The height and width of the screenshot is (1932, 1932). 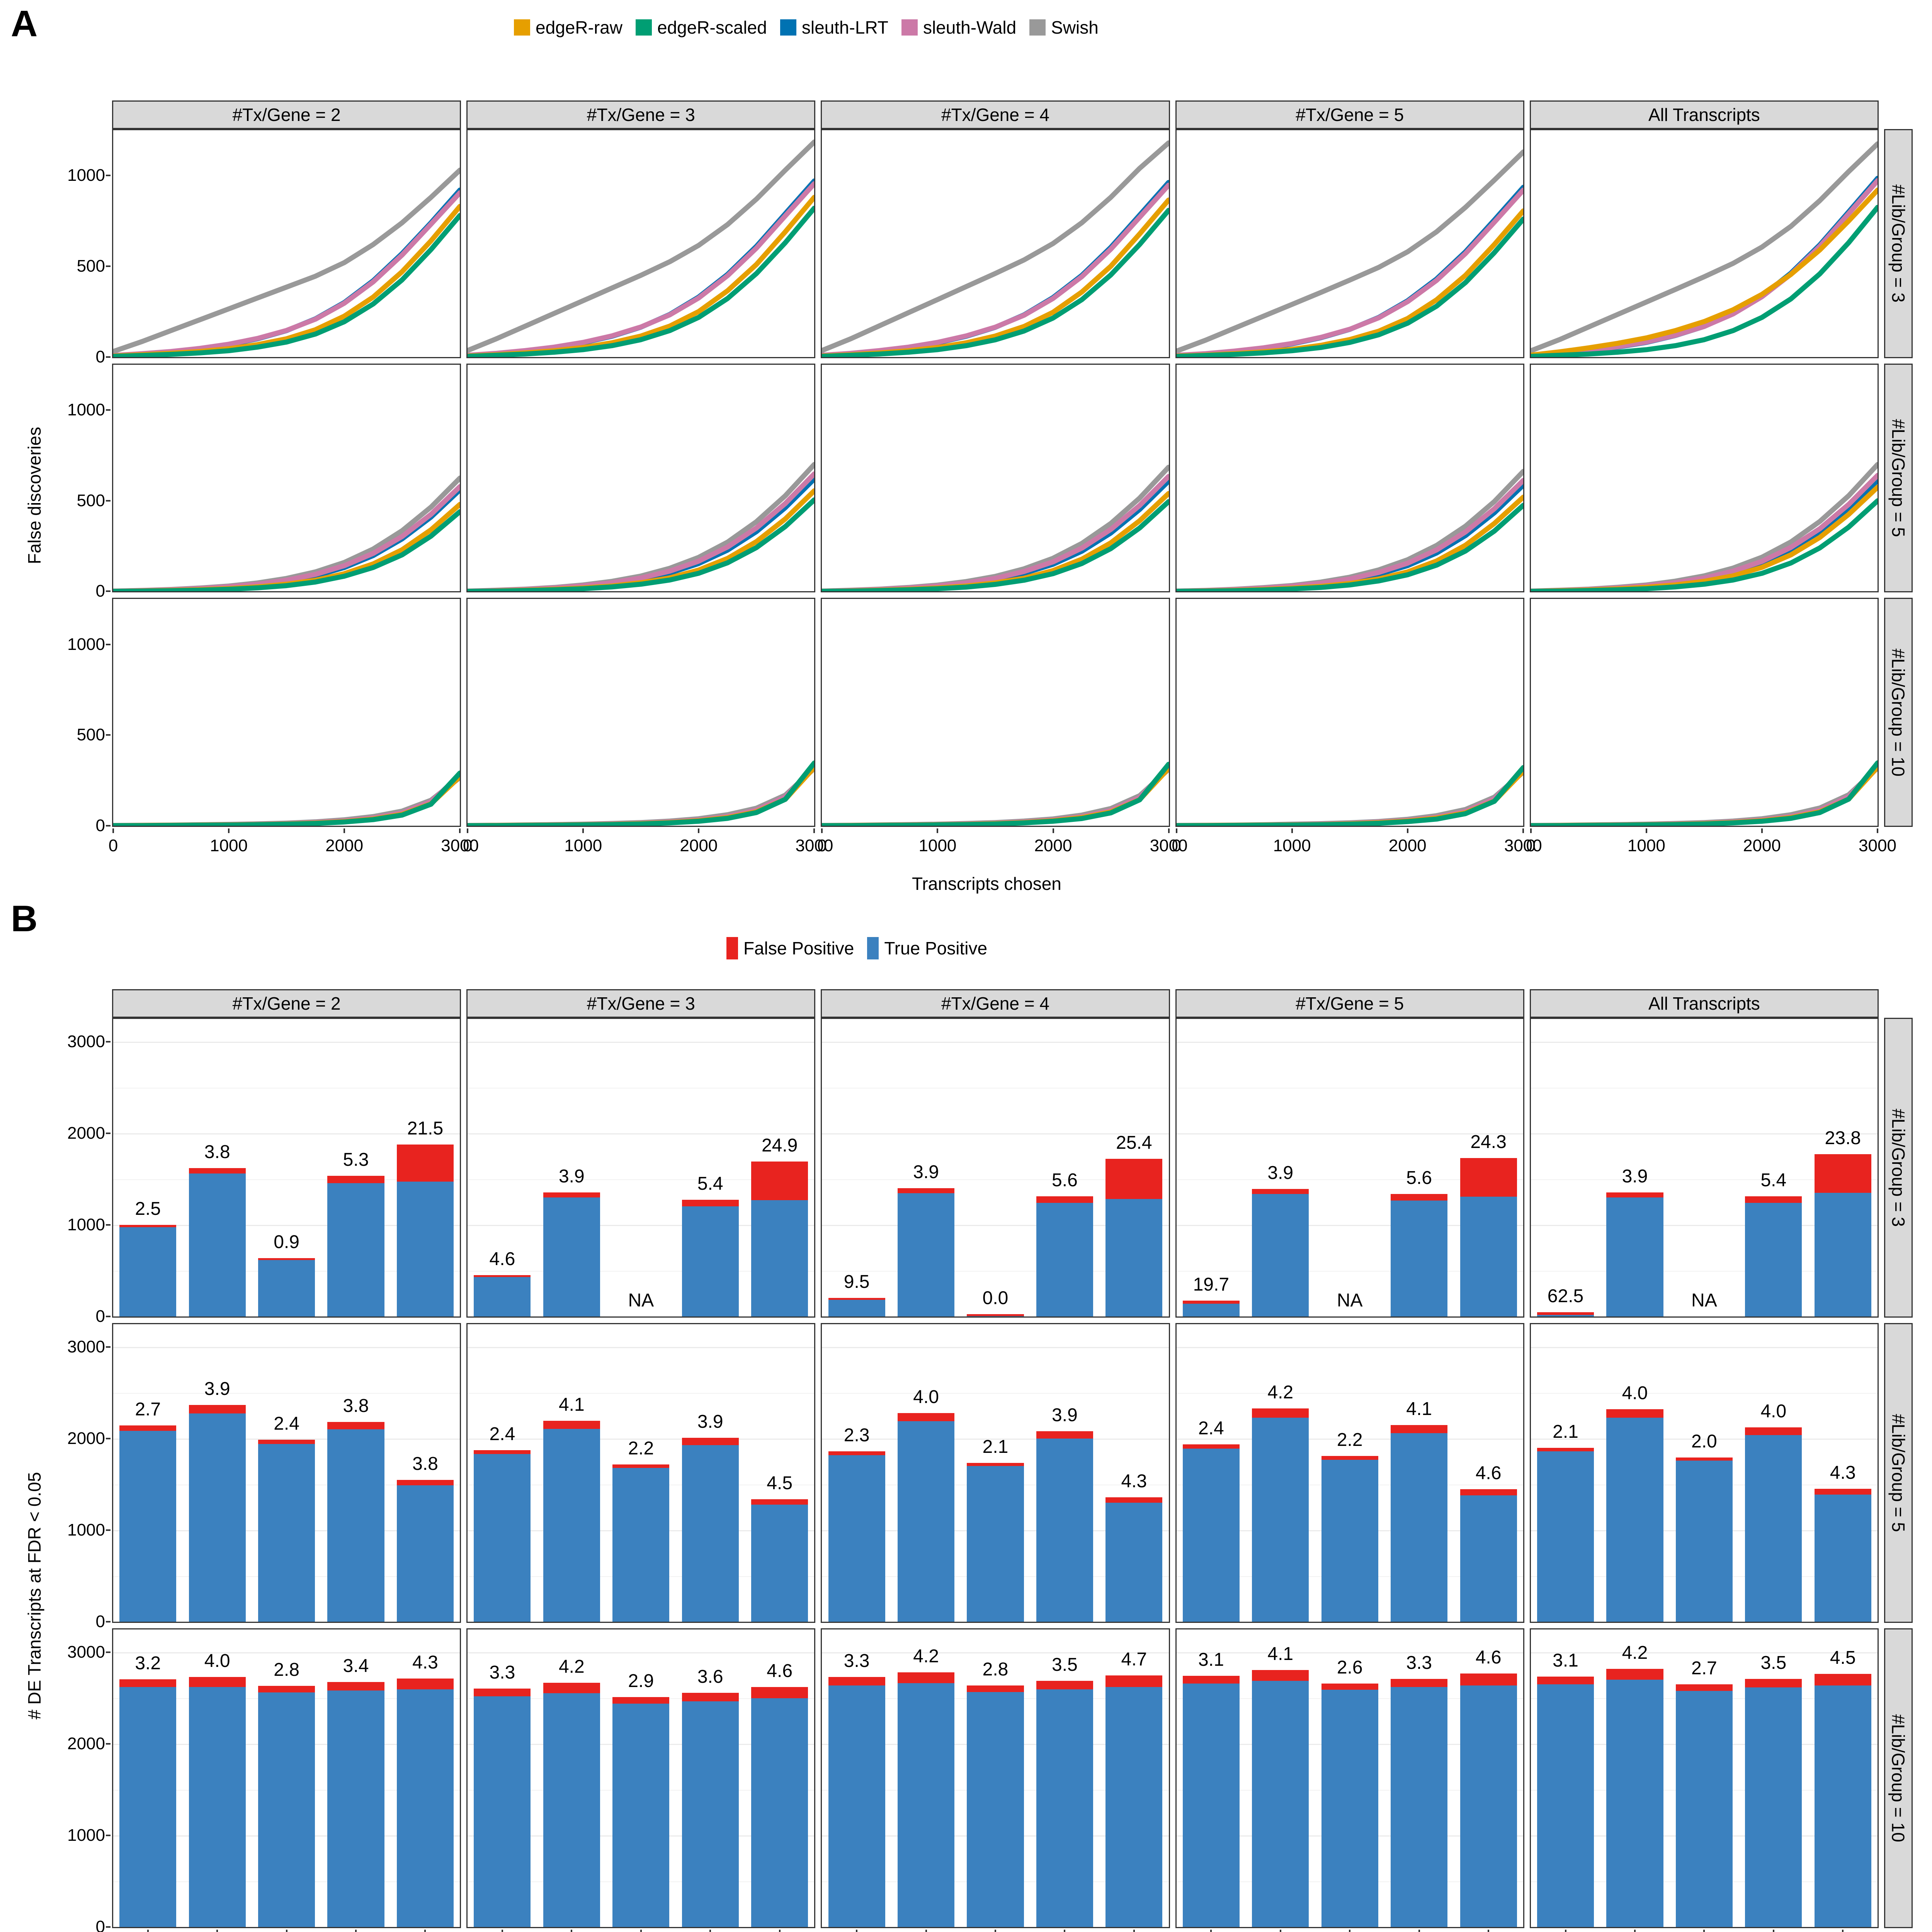 What do you see at coordinates (1075, 27) in the screenshot?
I see `legend-label: Swish` at bounding box center [1075, 27].